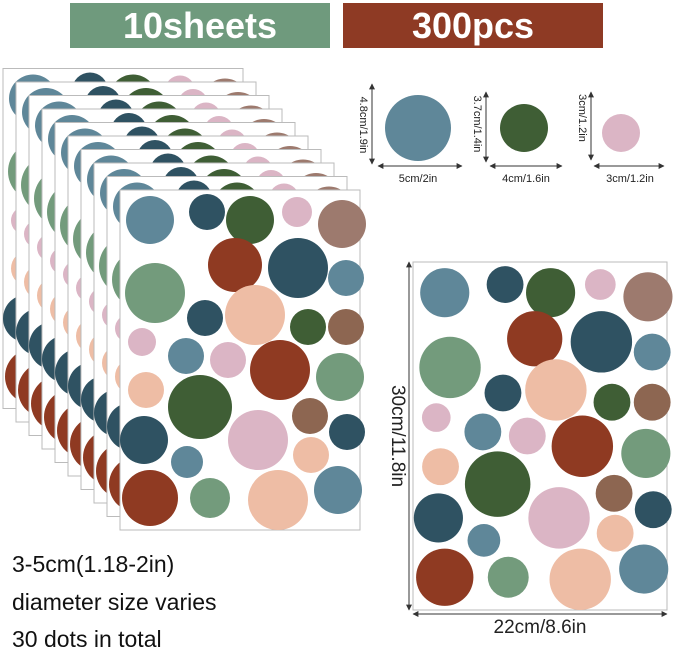 This screenshot has height=654, width=679. Describe the element at coordinates (363, 125) in the screenshot. I see `size-label: 4.8cm/1.9in` at that location.